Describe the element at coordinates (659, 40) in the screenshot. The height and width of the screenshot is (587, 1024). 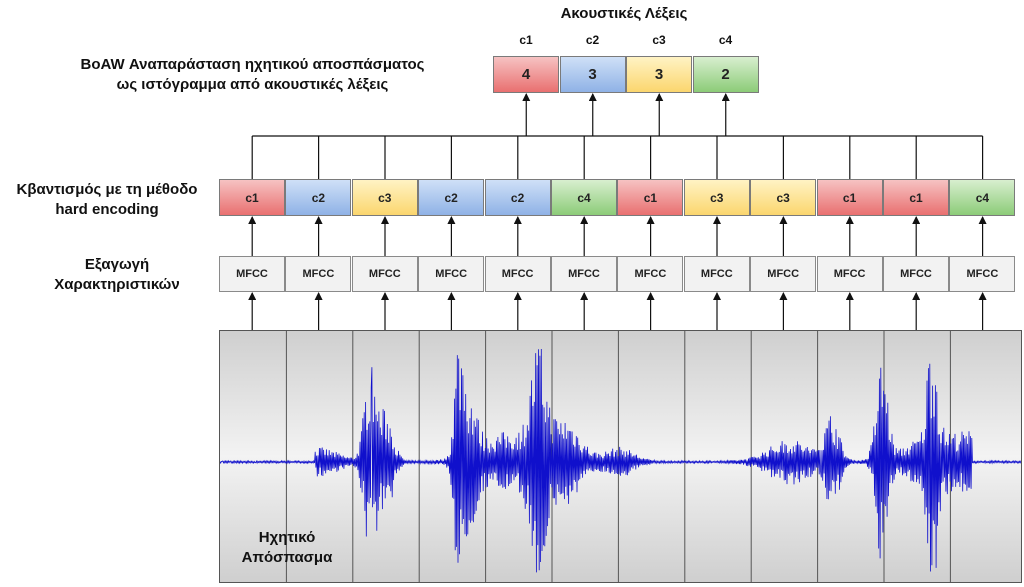
I see `histogram-word-label: c3` at that location.